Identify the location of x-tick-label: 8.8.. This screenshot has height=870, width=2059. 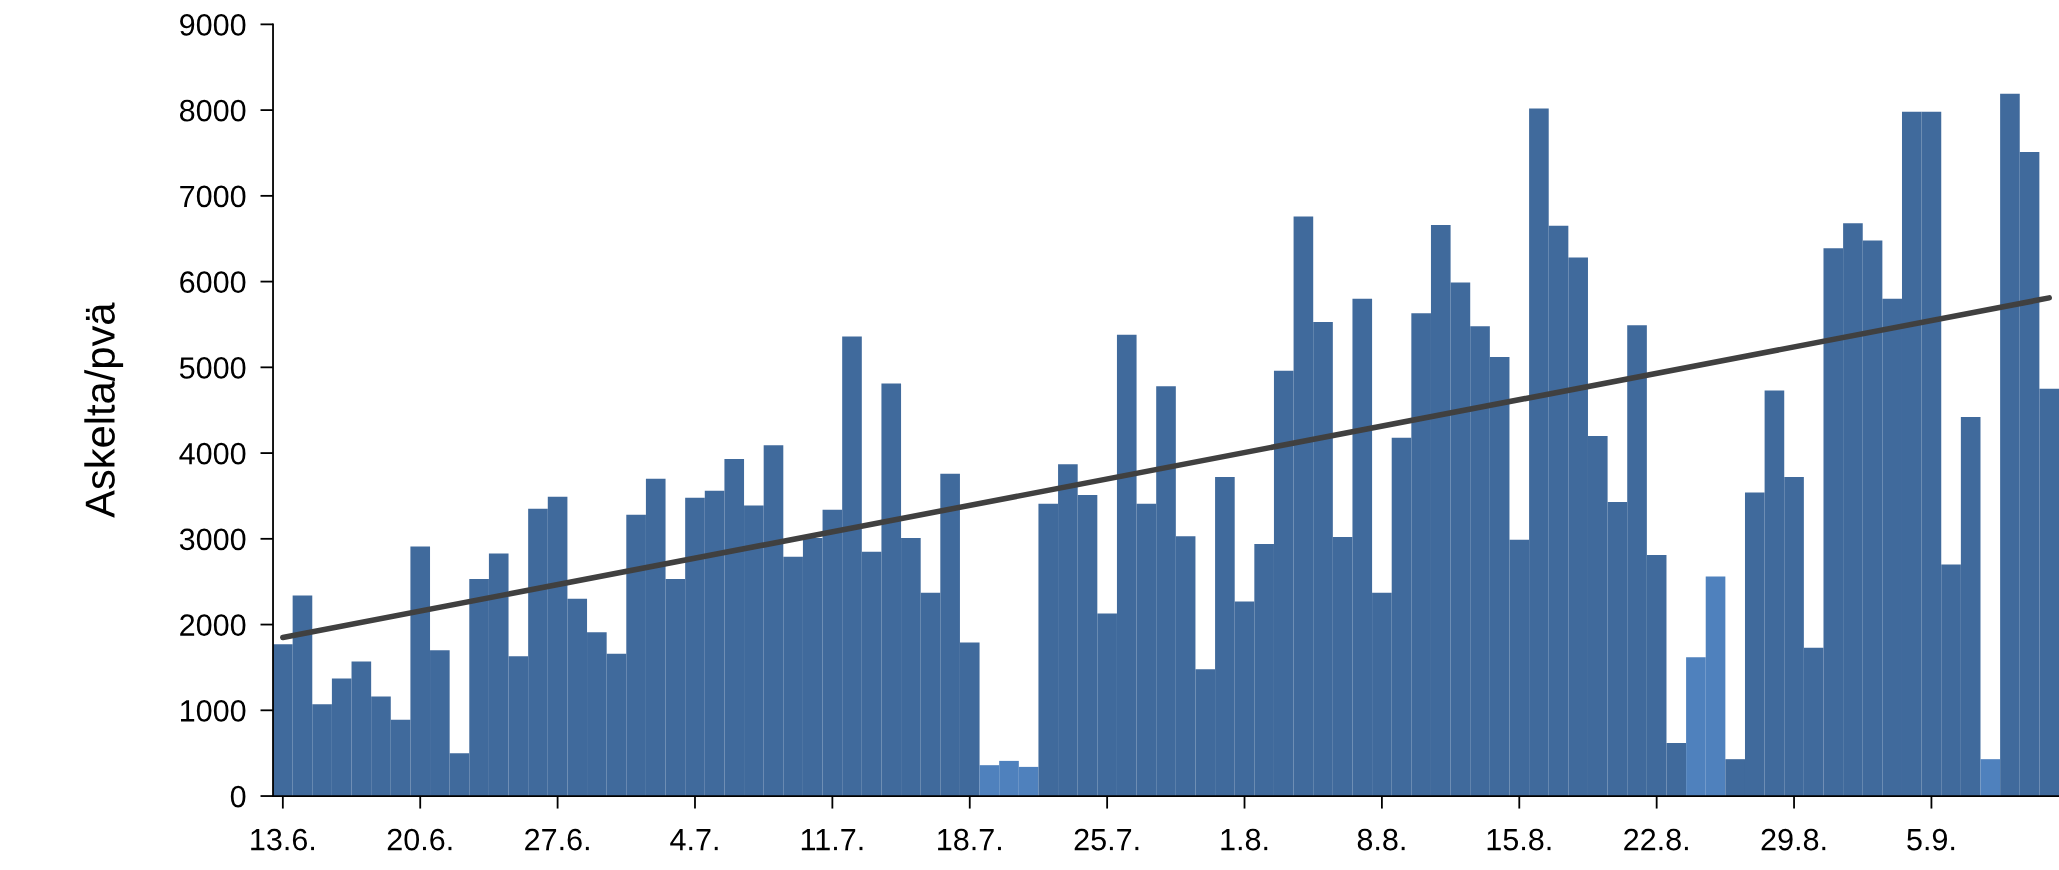
(1381, 839).